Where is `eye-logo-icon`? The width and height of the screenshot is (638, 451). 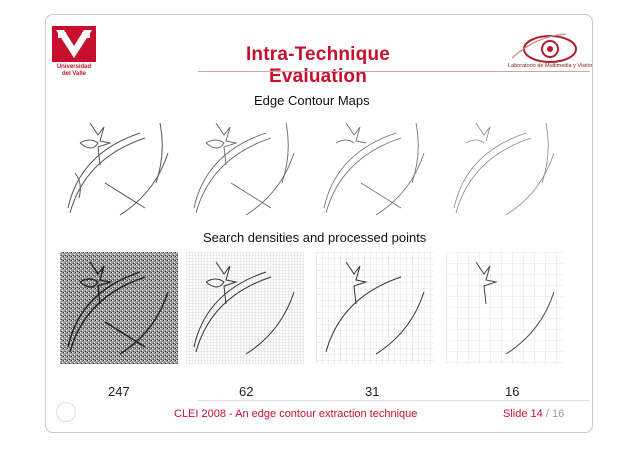
eye-logo-icon is located at coordinates (544, 48).